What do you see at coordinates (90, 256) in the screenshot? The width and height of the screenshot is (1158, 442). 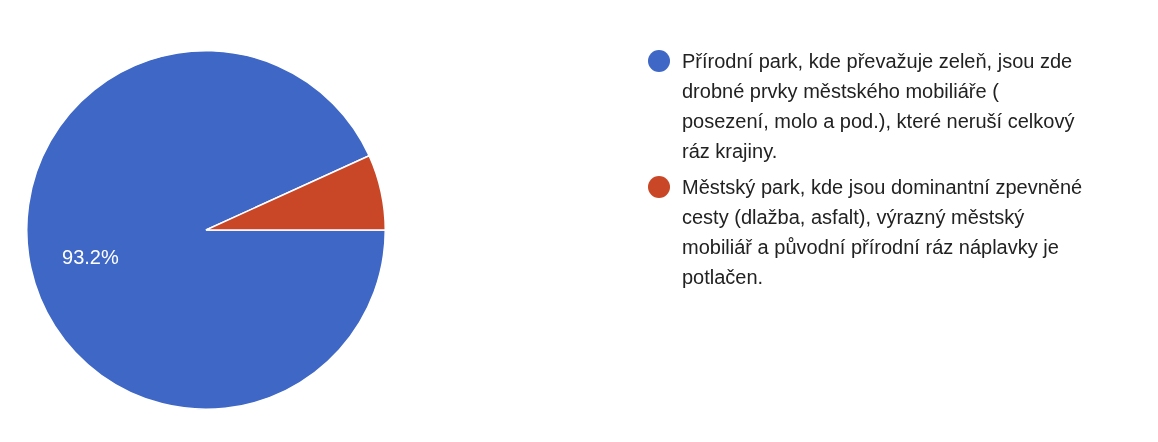 I see `data-label: 93.2%` at bounding box center [90, 256].